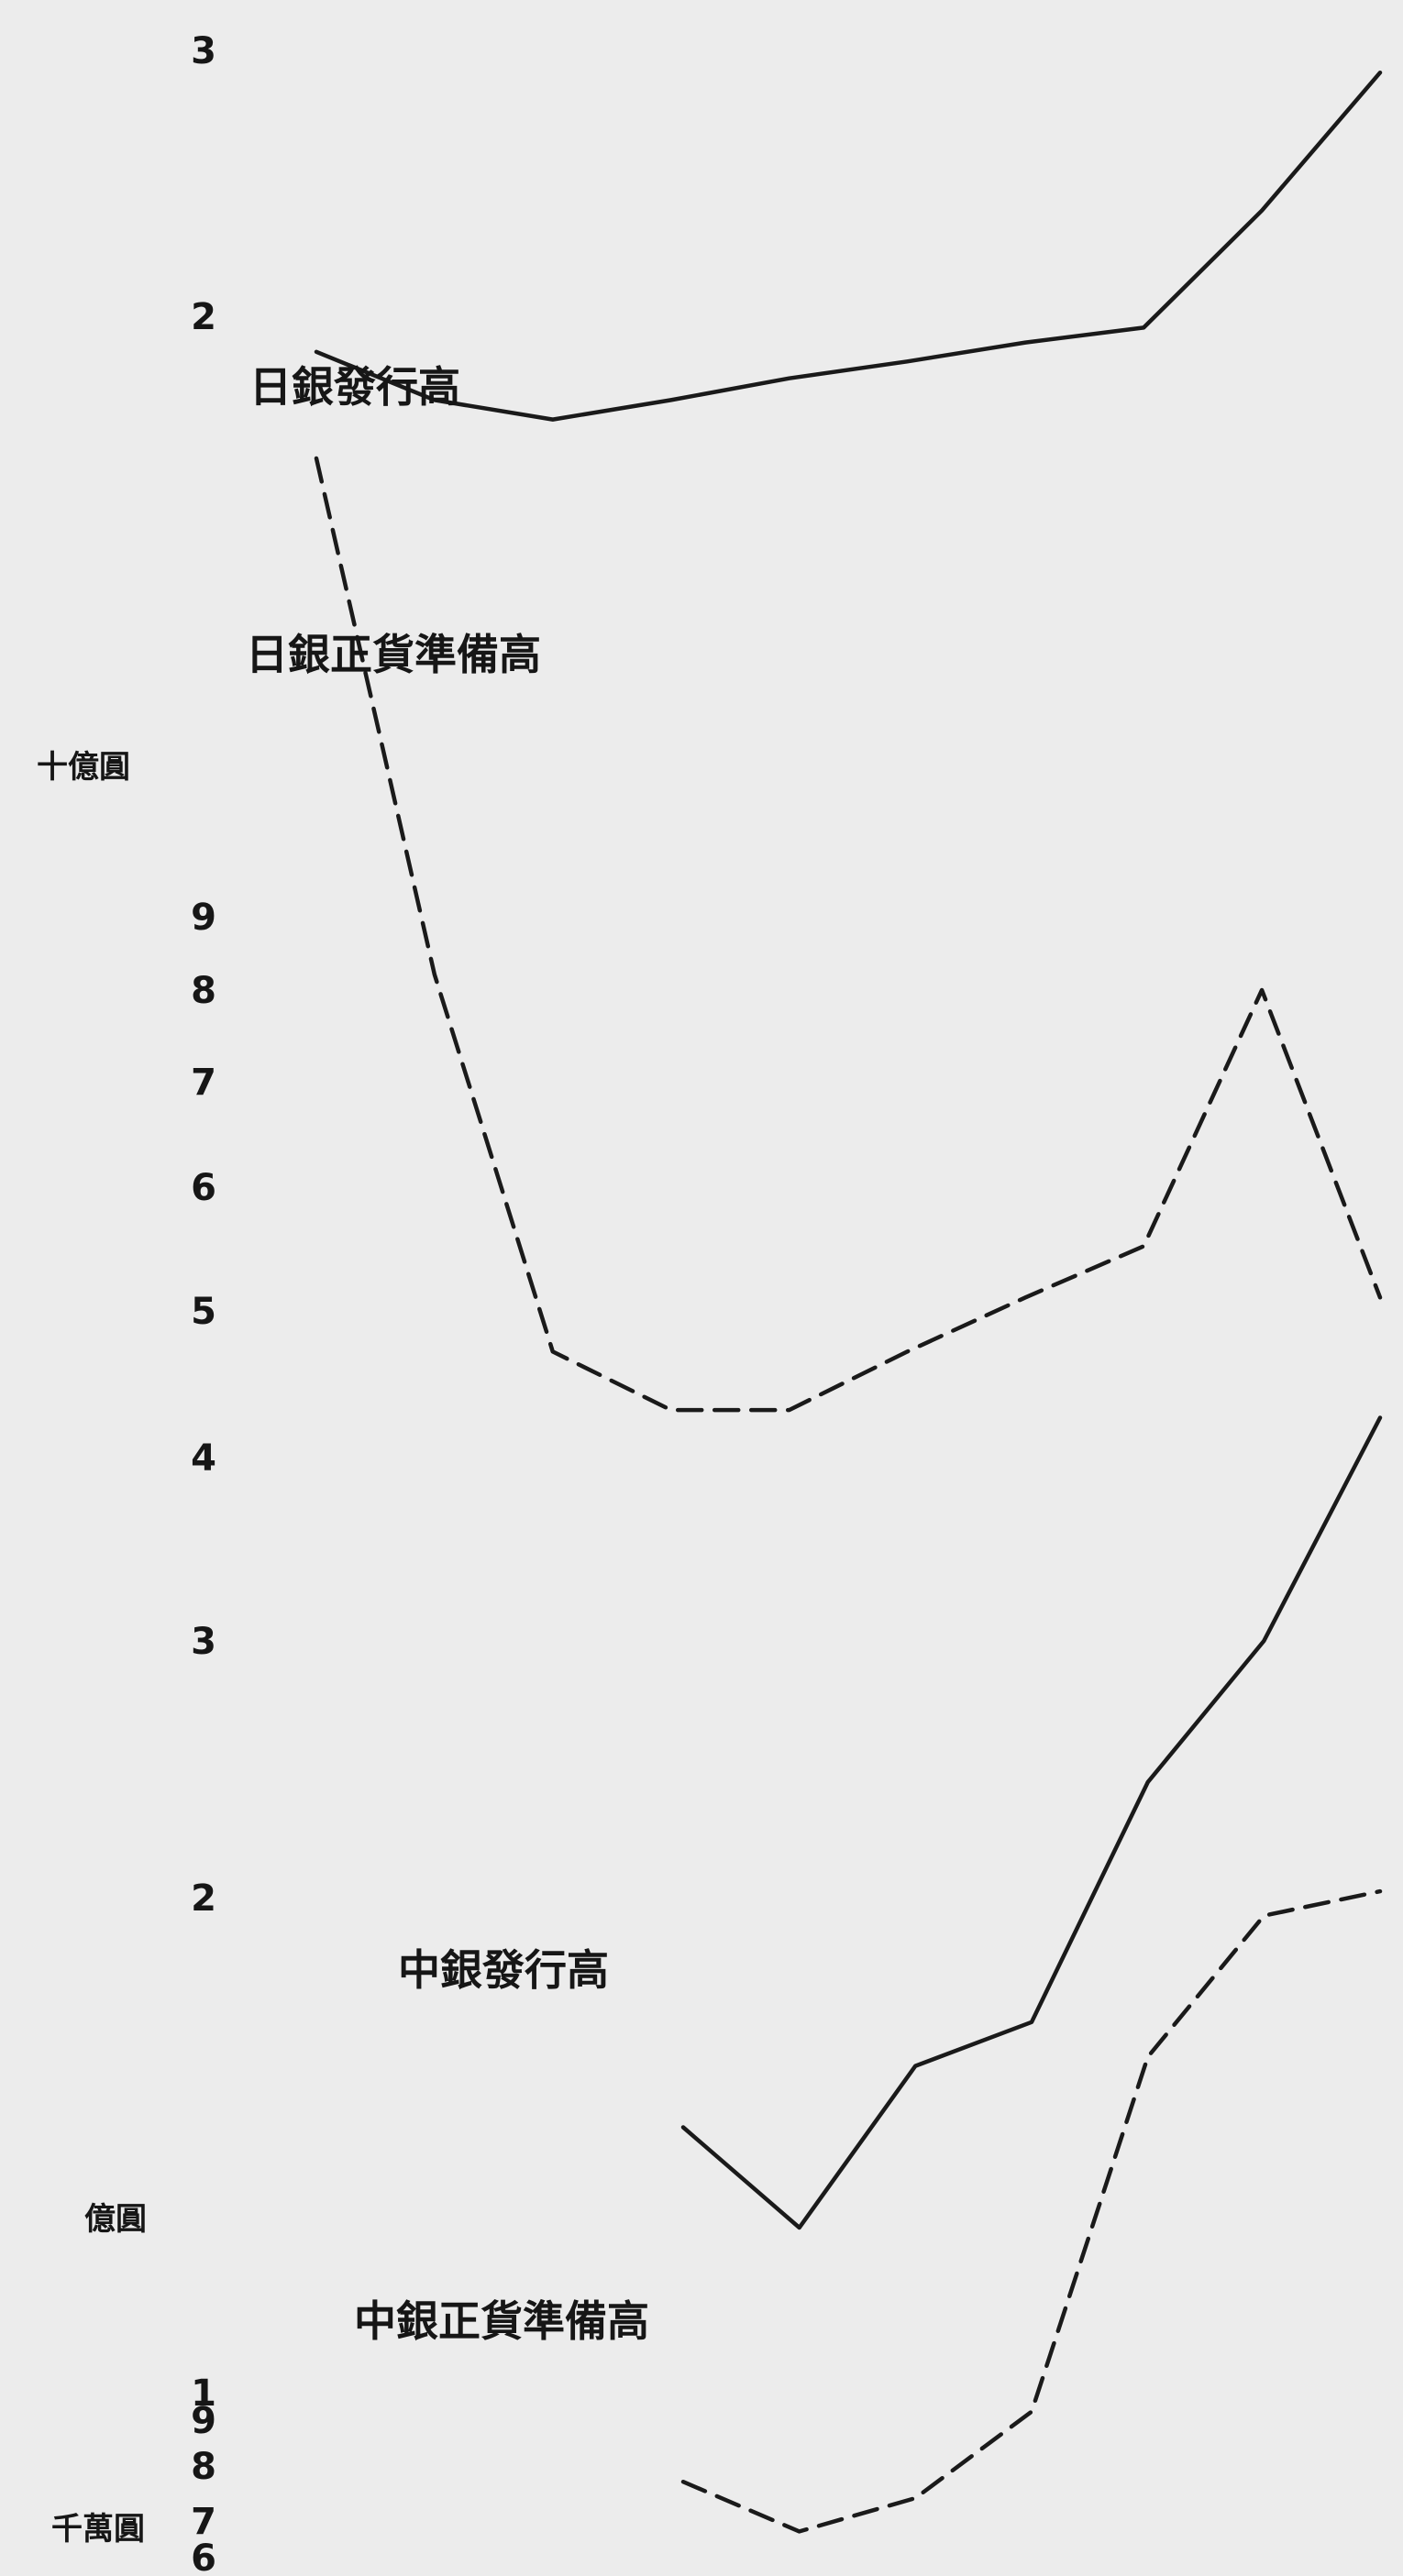 Image resolution: width=1403 pixels, height=2576 pixels. Describe the element at coordinates (354, 387) in the screenshot. I see `series-label-boj-issuance: 日銀發行高` at that location.